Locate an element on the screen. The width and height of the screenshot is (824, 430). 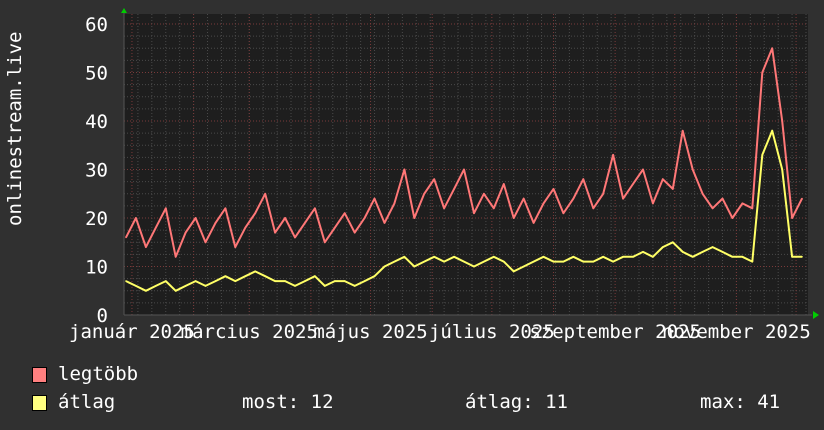
legend-label-avg: átlag is located at coordinates (87, 402).